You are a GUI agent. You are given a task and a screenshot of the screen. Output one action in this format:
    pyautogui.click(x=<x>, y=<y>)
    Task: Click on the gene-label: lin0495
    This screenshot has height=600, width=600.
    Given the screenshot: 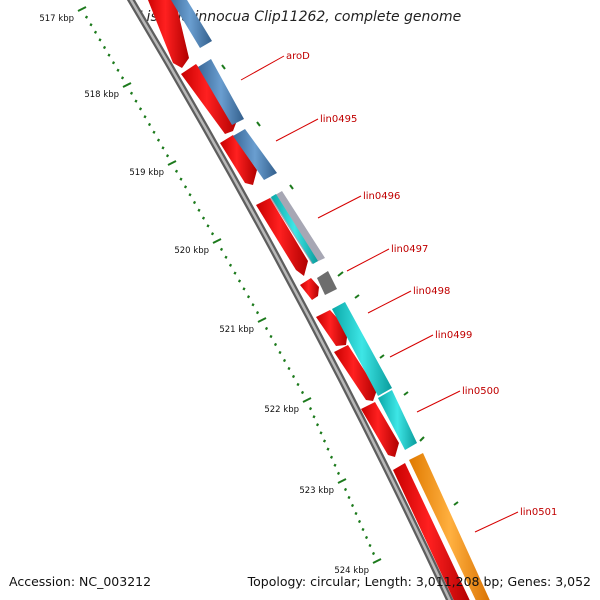 What is the action you would take?
    pyautogui.click(x=338, y=119)
    